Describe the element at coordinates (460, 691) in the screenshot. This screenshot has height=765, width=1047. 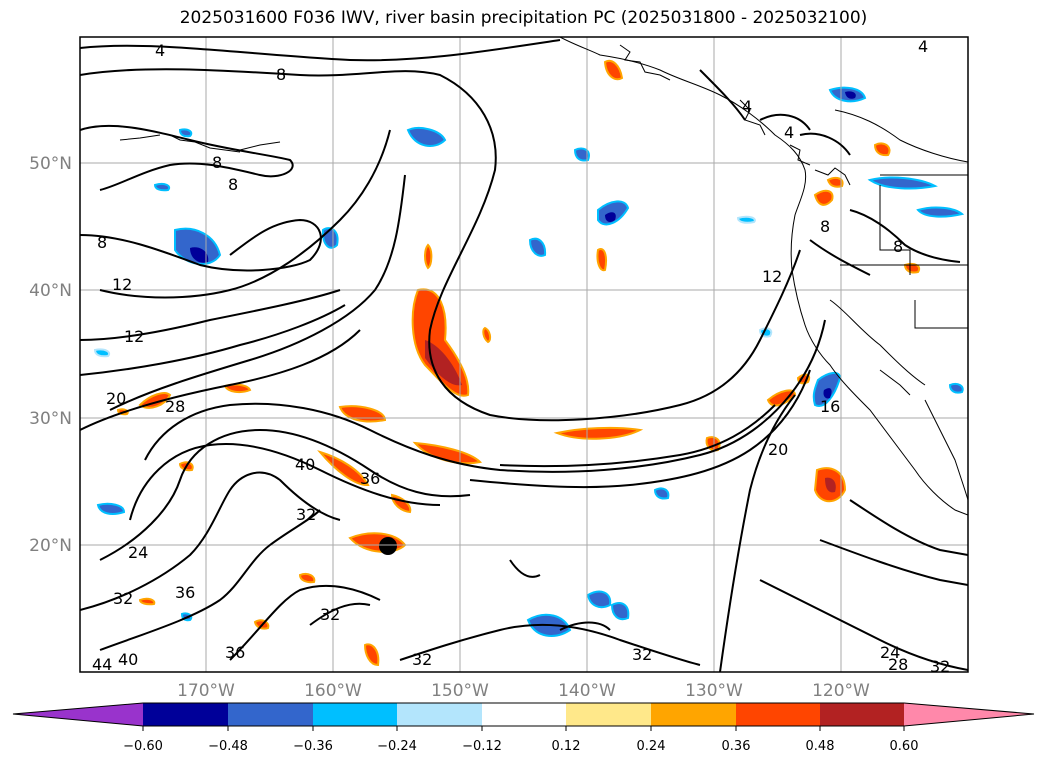
I see `lon-label-150w: 150°W` at that location.